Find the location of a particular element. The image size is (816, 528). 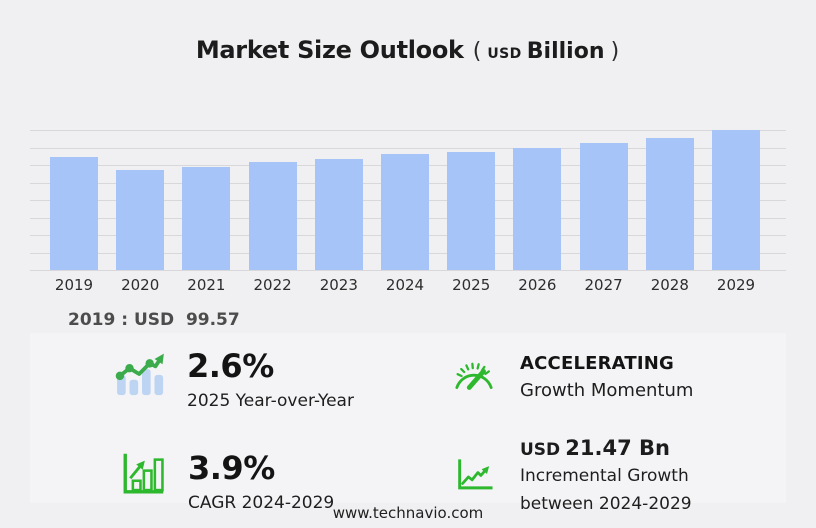

line-chart-growth-icon is located at coordinates (475, 474).